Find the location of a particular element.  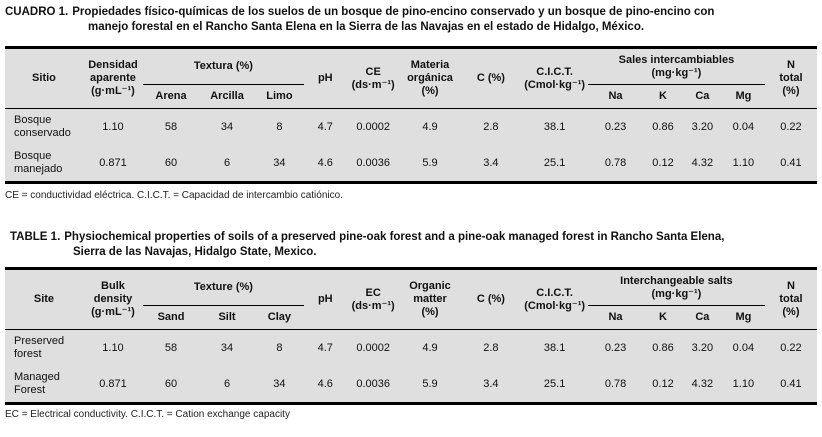

col-subheader-texture: Arena is located at coordinates (171, 96).